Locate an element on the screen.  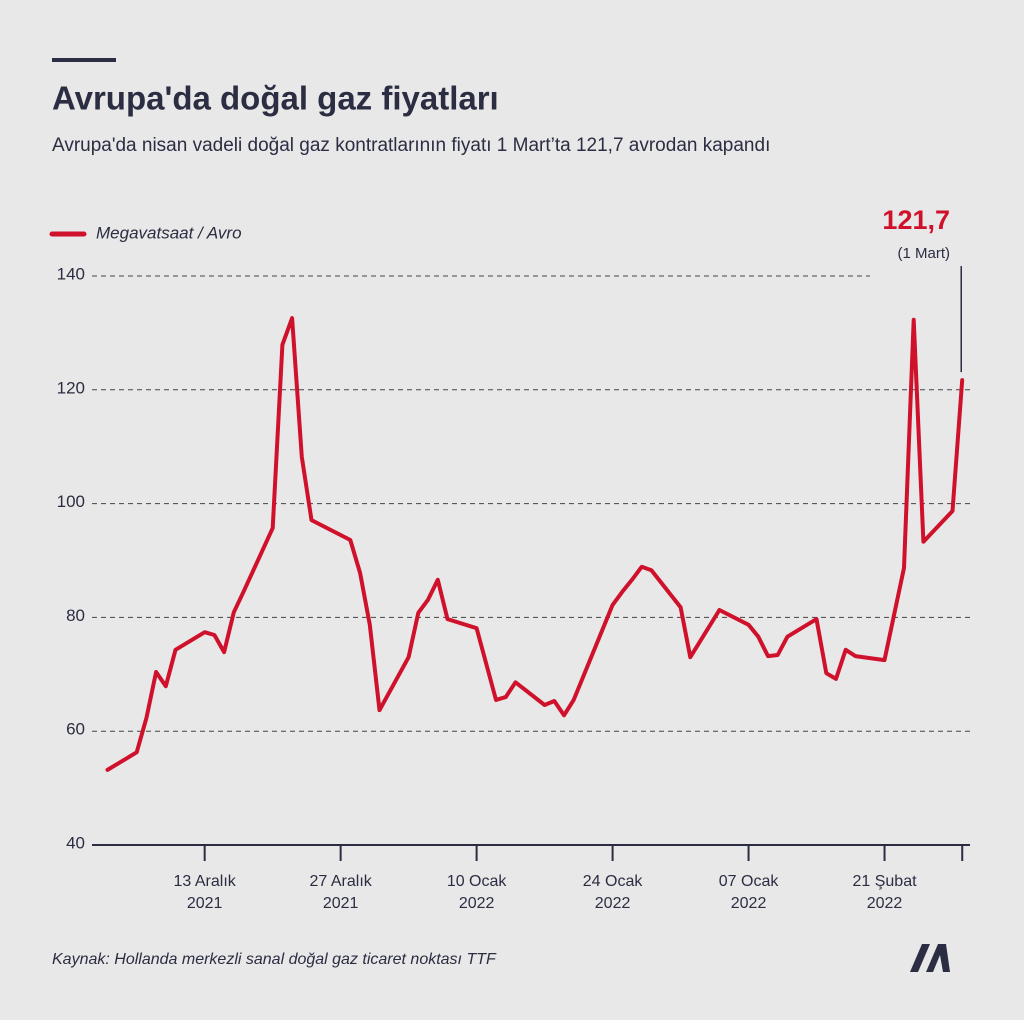
annotation-value: 121,7 is located at coordinates (916, 220).